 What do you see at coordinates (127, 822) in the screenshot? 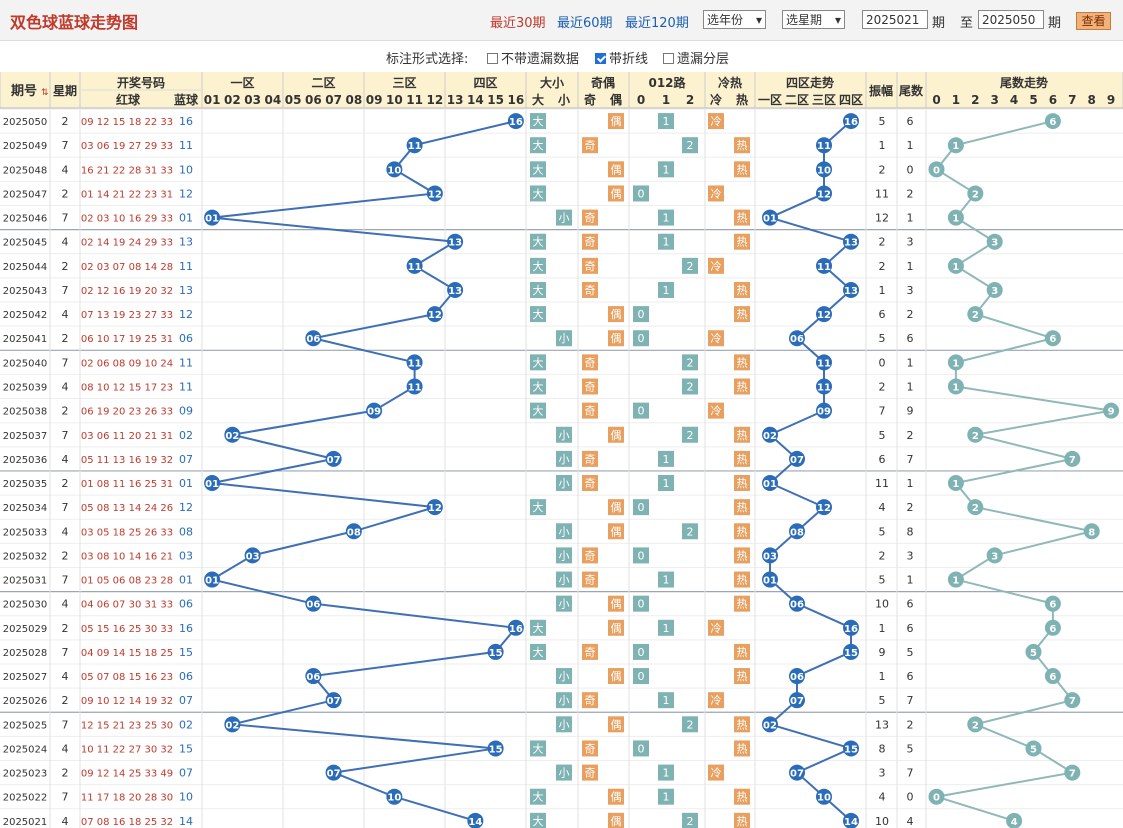
I see `red-balls-cell: 07 08 16 18 25 32` at bounding box center [127, 822].